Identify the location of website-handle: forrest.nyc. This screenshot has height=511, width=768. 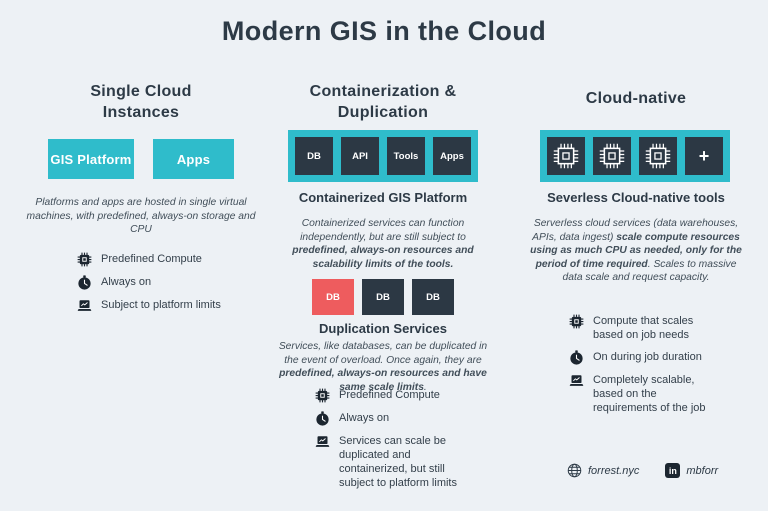
(603, 470).